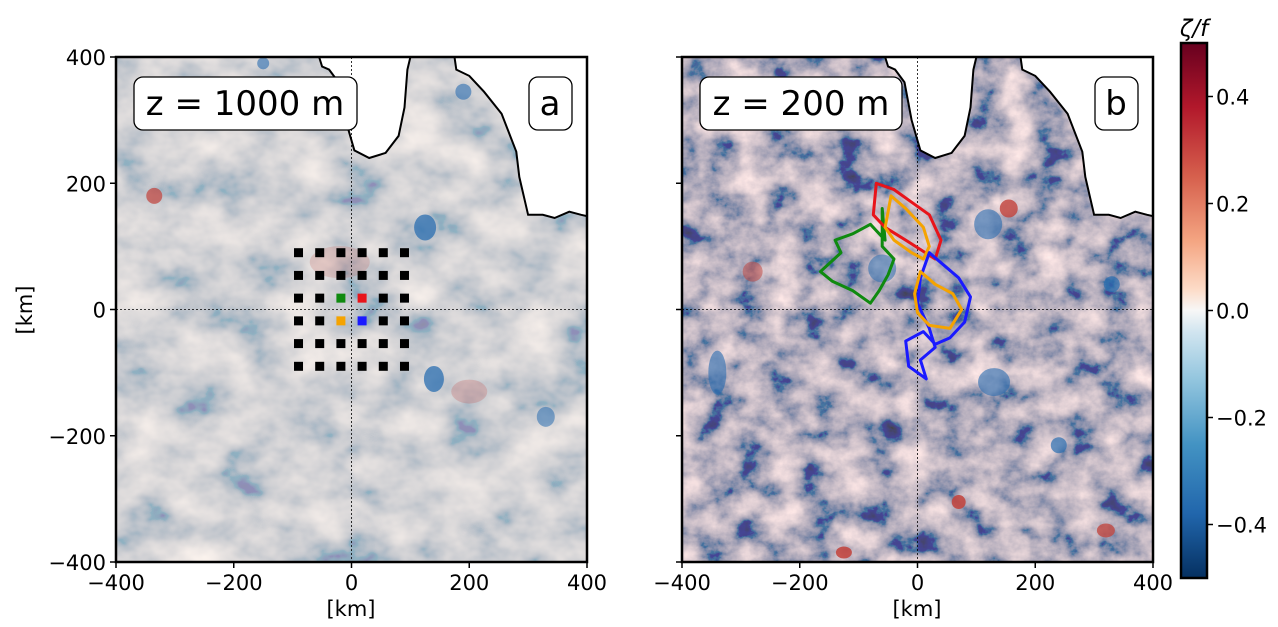 The width and height of the screenshot is (1278, 627). What do you see at coordinates (1232, 312) in the screenshot?
I see `colorbar-tick-label: 0.0` at bounding box center [1232, 312].